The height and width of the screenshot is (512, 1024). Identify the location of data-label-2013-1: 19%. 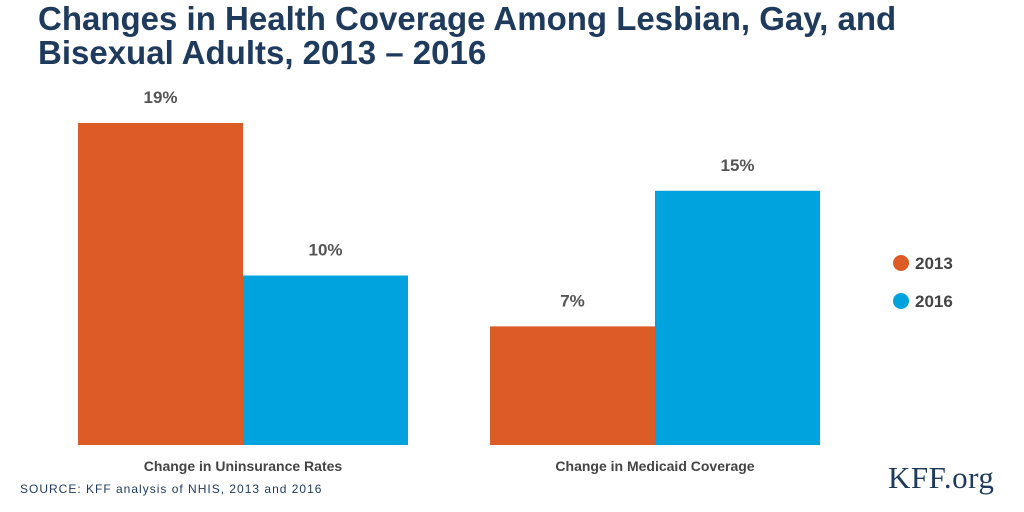
(160, 97).